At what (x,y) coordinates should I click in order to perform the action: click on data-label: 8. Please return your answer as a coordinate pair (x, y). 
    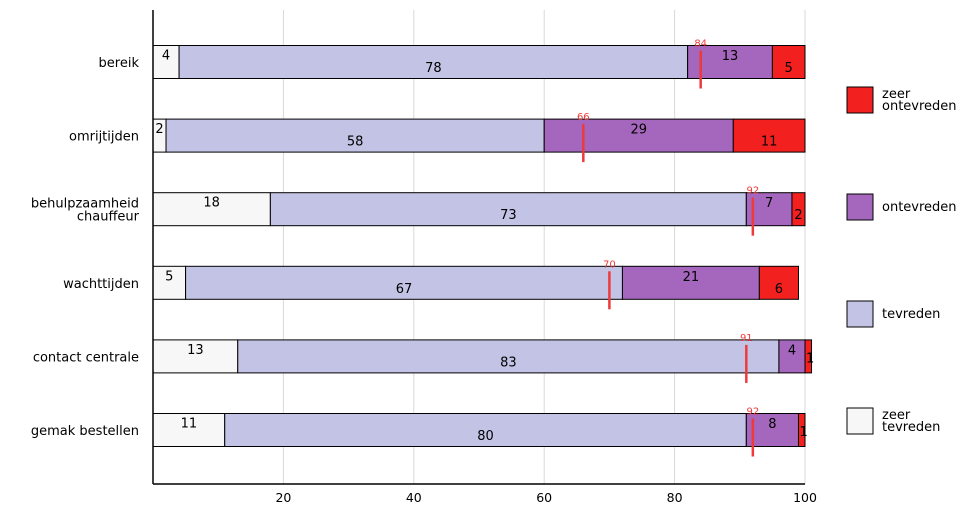
    Looking at the image, I should click on (772, 424).